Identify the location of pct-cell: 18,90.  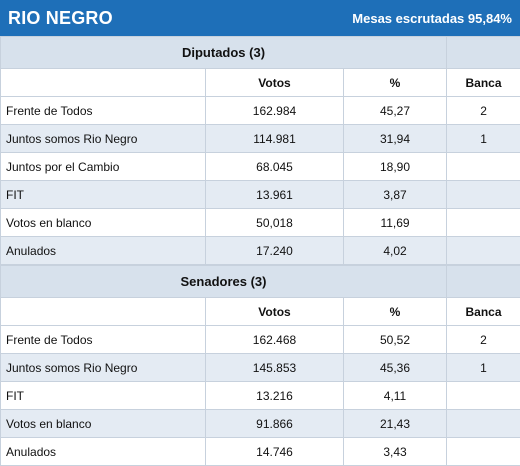
(395, 167).